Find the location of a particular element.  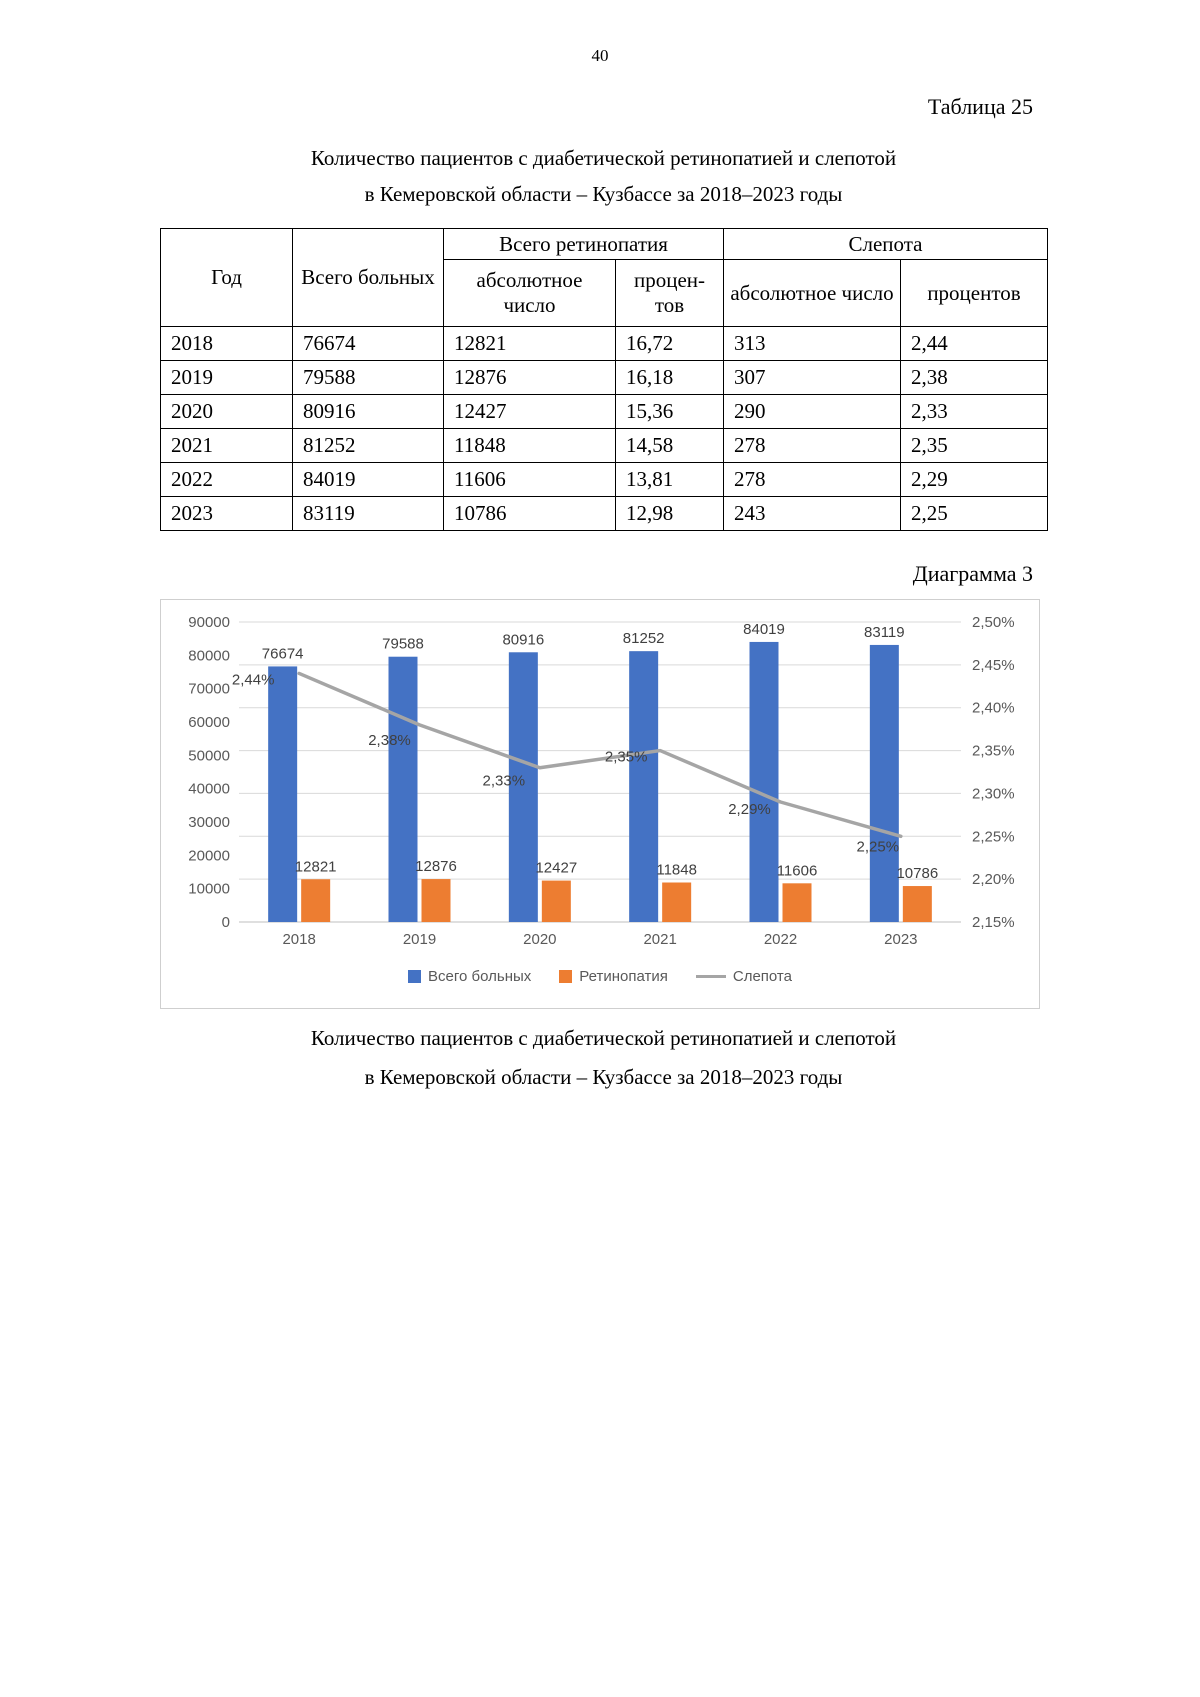

table-row: 2022 84019 11606 13,81 278 2,29 is located at coordinates (604, 479).